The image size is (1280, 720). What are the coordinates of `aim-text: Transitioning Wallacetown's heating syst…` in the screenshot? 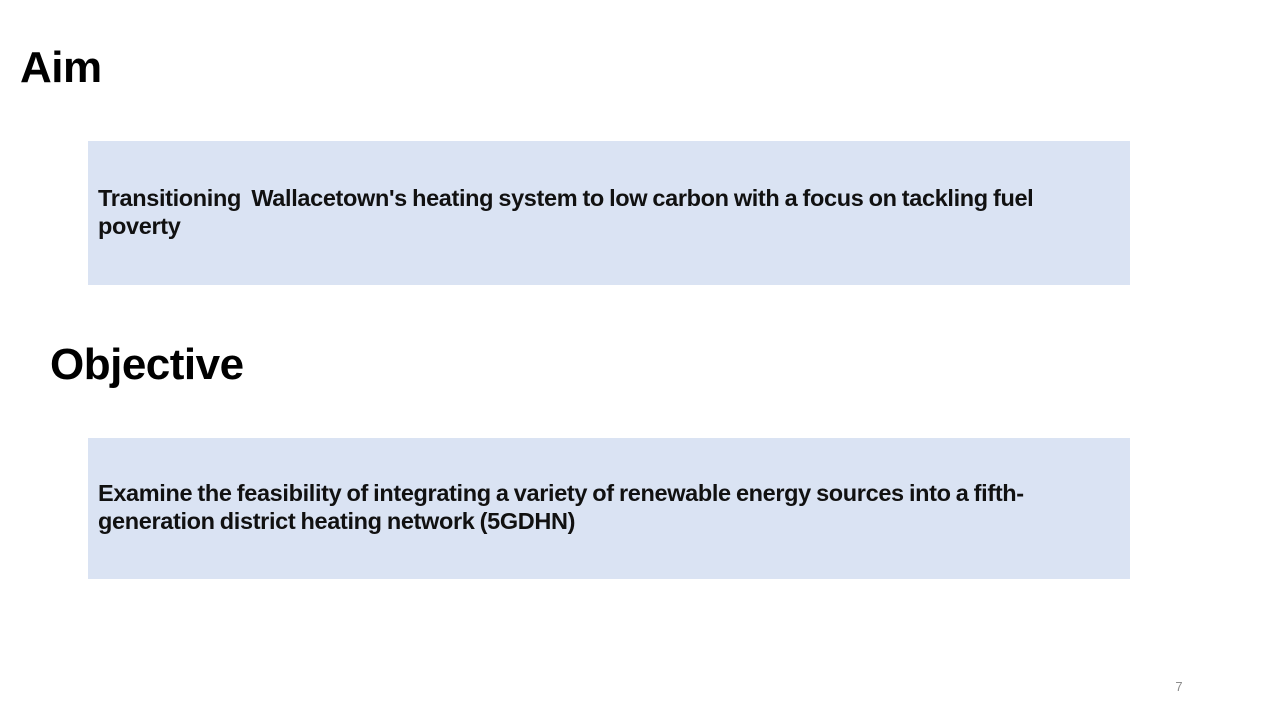 It's located at (568, 211).